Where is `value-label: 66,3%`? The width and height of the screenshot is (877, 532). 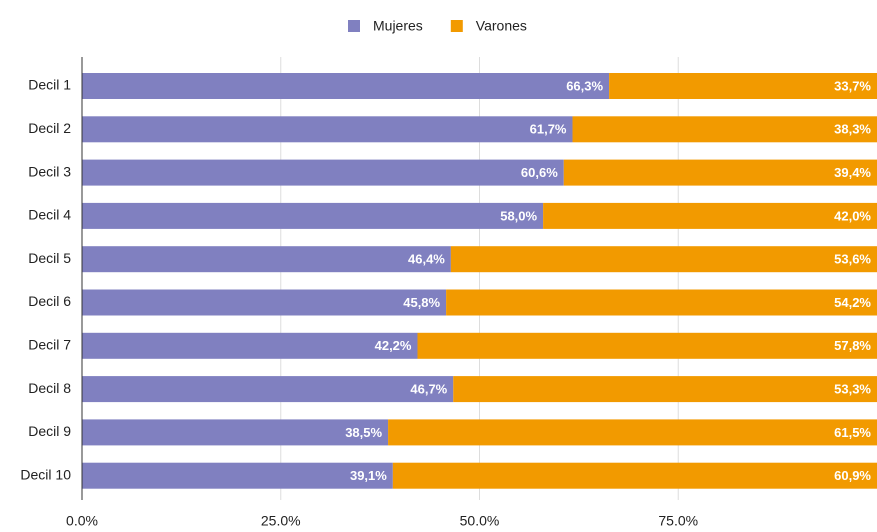
value-label: 66,3% is located at coordinates (584, 85).